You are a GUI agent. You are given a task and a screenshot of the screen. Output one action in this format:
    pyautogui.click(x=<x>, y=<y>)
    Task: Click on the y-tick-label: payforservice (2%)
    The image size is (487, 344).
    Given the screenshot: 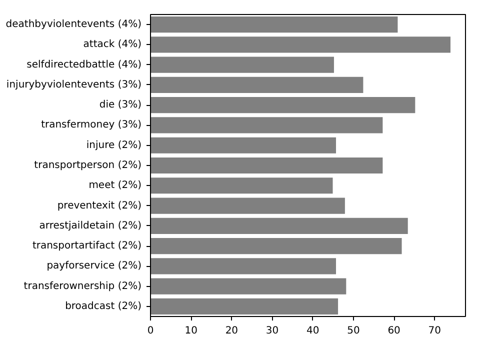 What is the action you would take?
    pyautogui.click(x=94, y=266)
    